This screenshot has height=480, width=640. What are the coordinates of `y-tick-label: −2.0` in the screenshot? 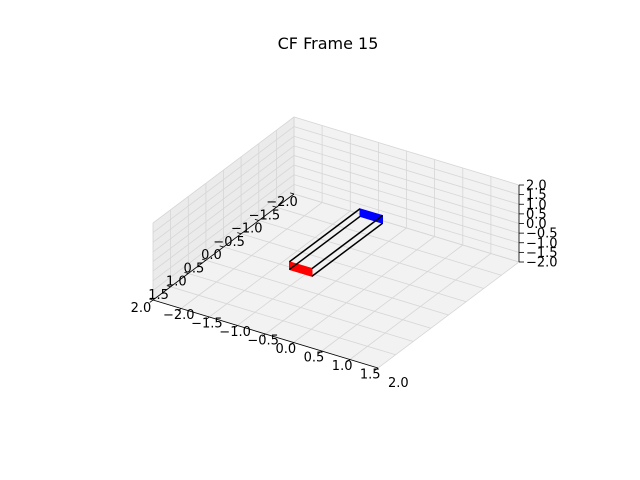 It's located at (179, 315).